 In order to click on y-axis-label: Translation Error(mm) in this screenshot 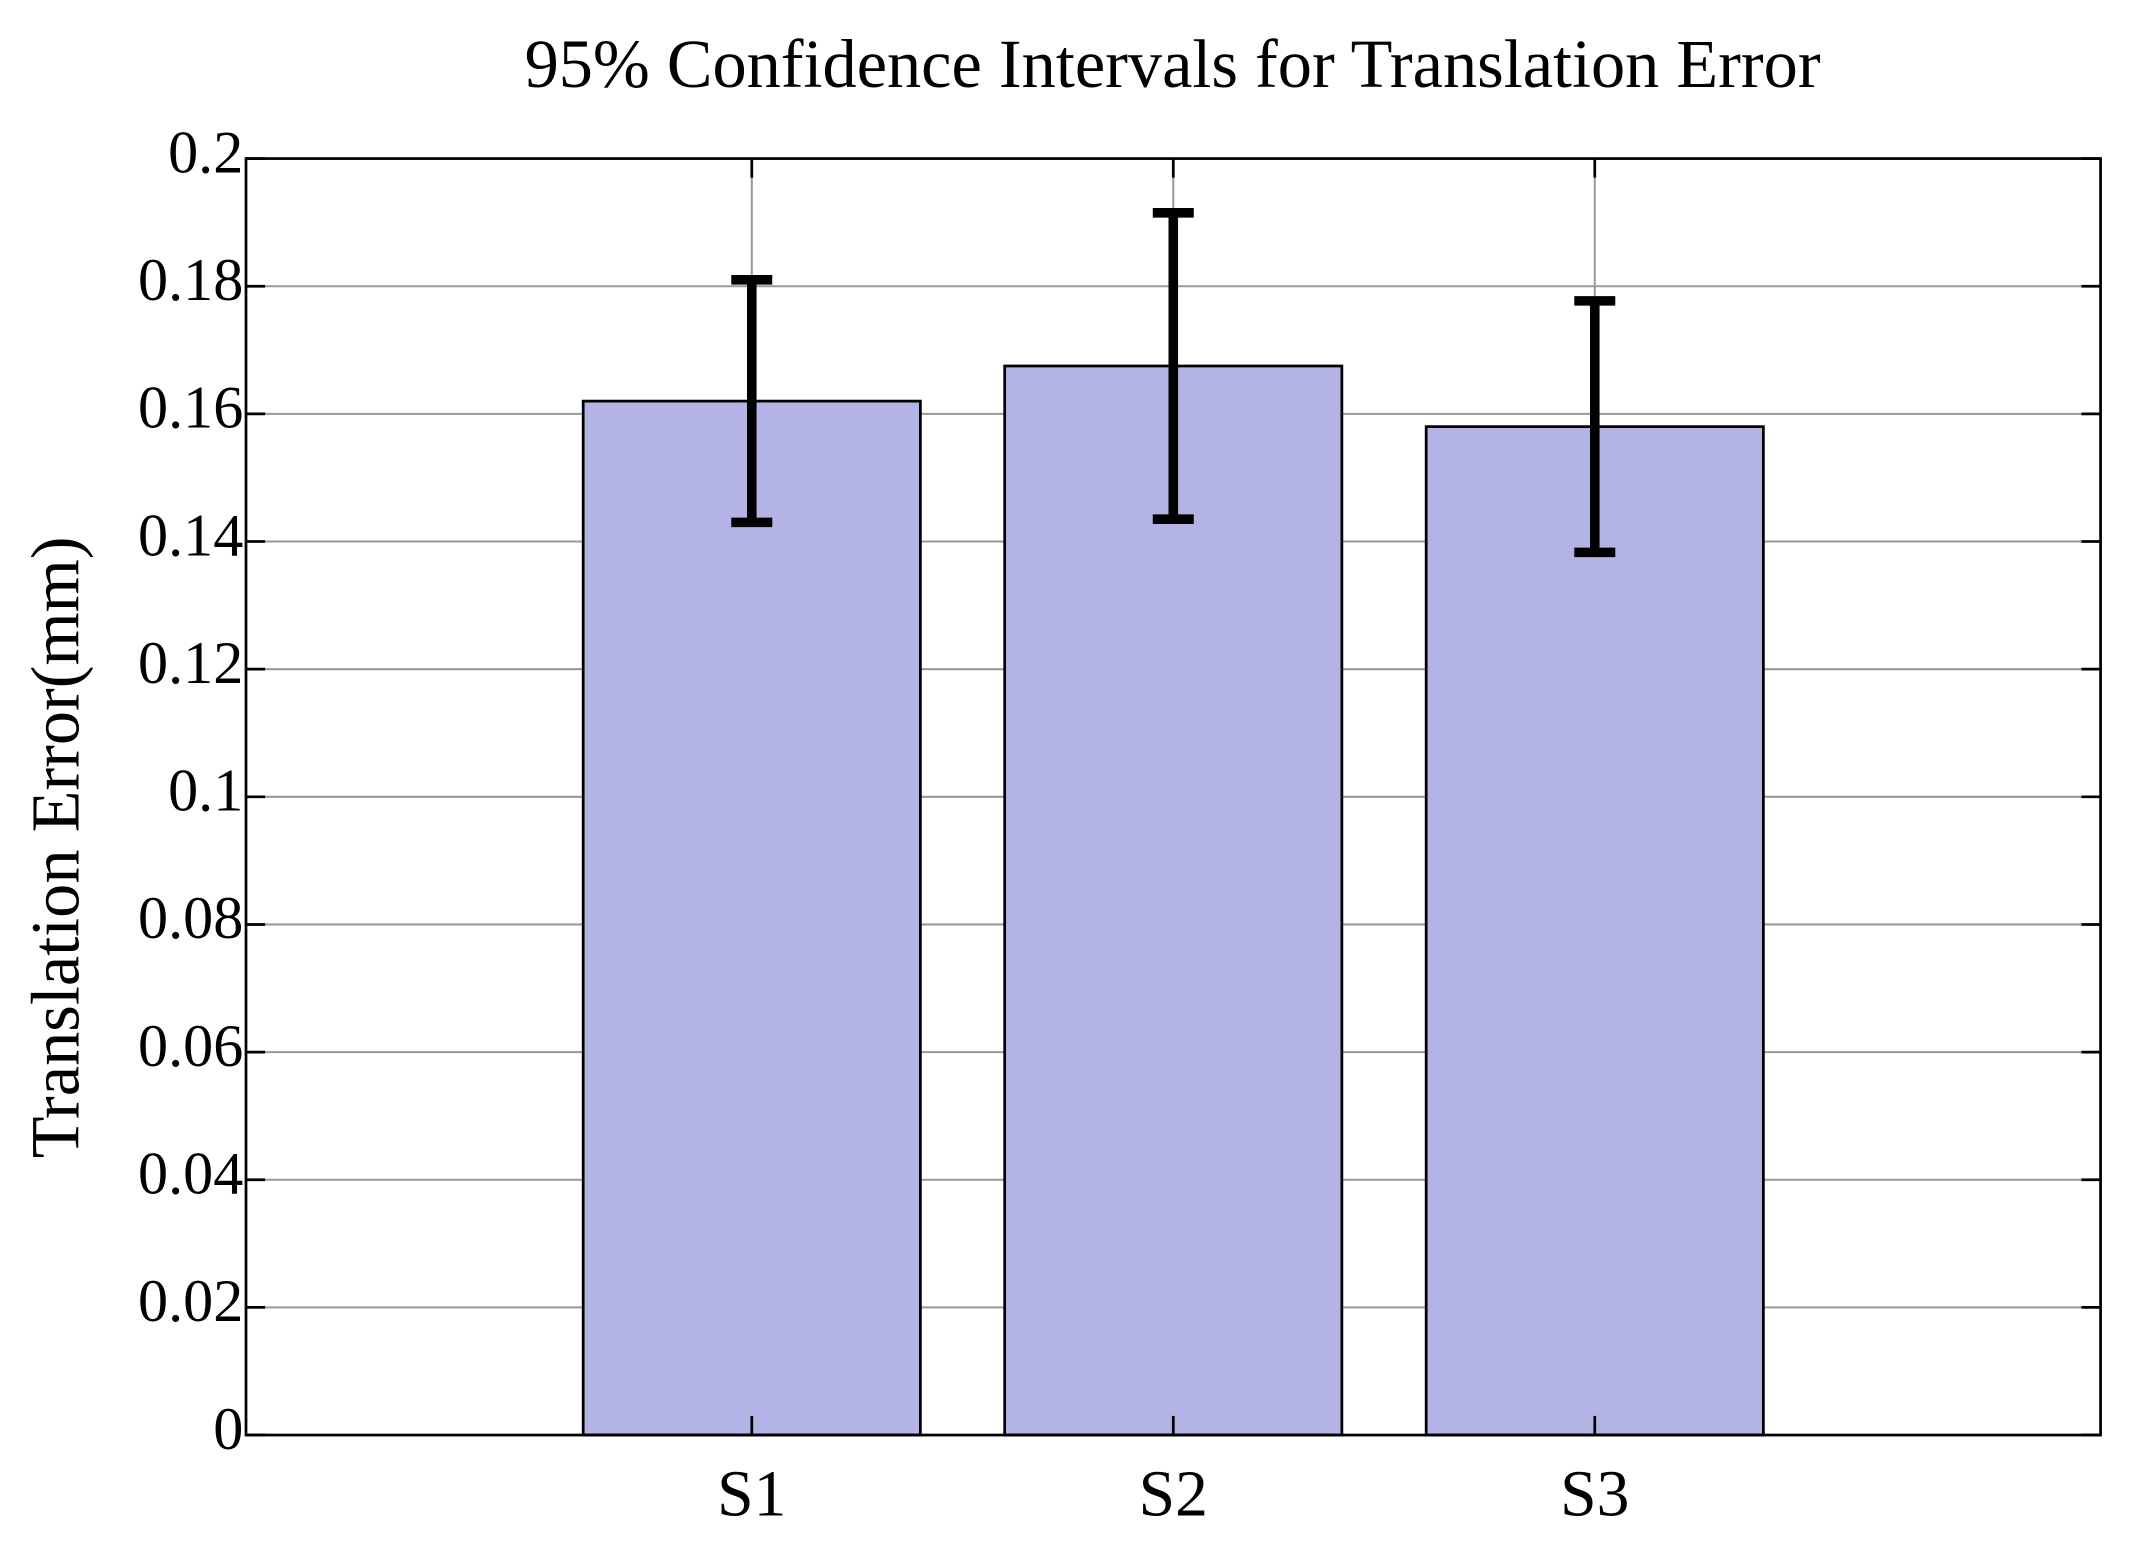, I will do `click(56, 847)`.